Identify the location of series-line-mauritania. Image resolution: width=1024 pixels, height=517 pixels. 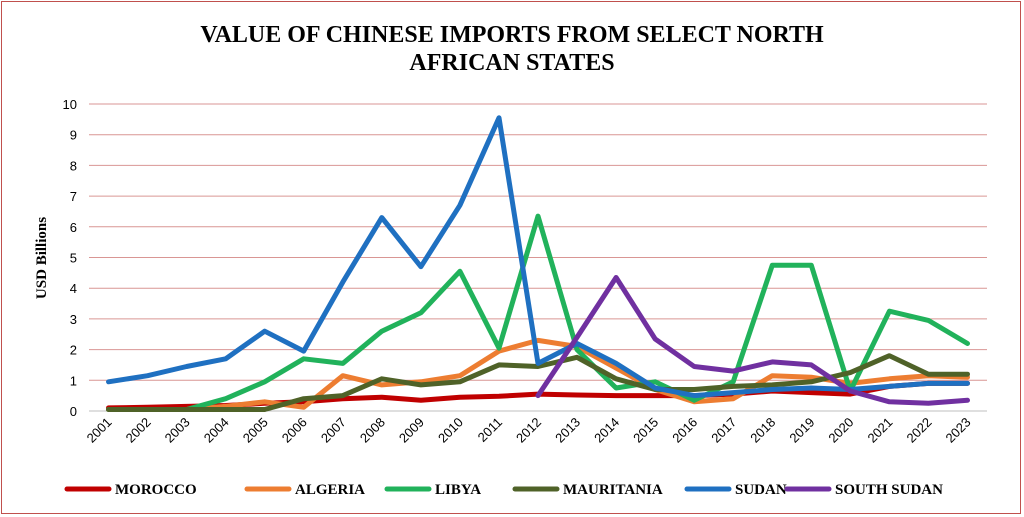
(538, 382).